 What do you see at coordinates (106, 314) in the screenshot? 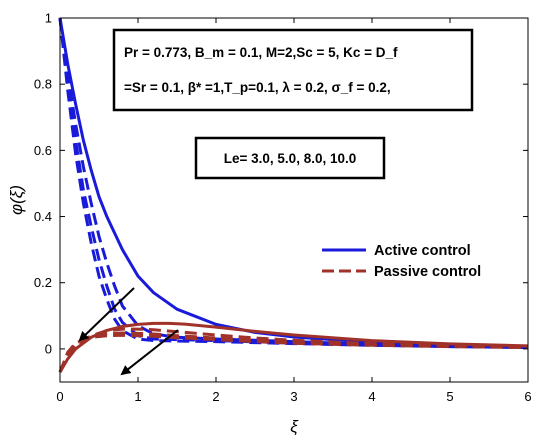
I see `active-direction-arrow` at bounding box center [106, 314].